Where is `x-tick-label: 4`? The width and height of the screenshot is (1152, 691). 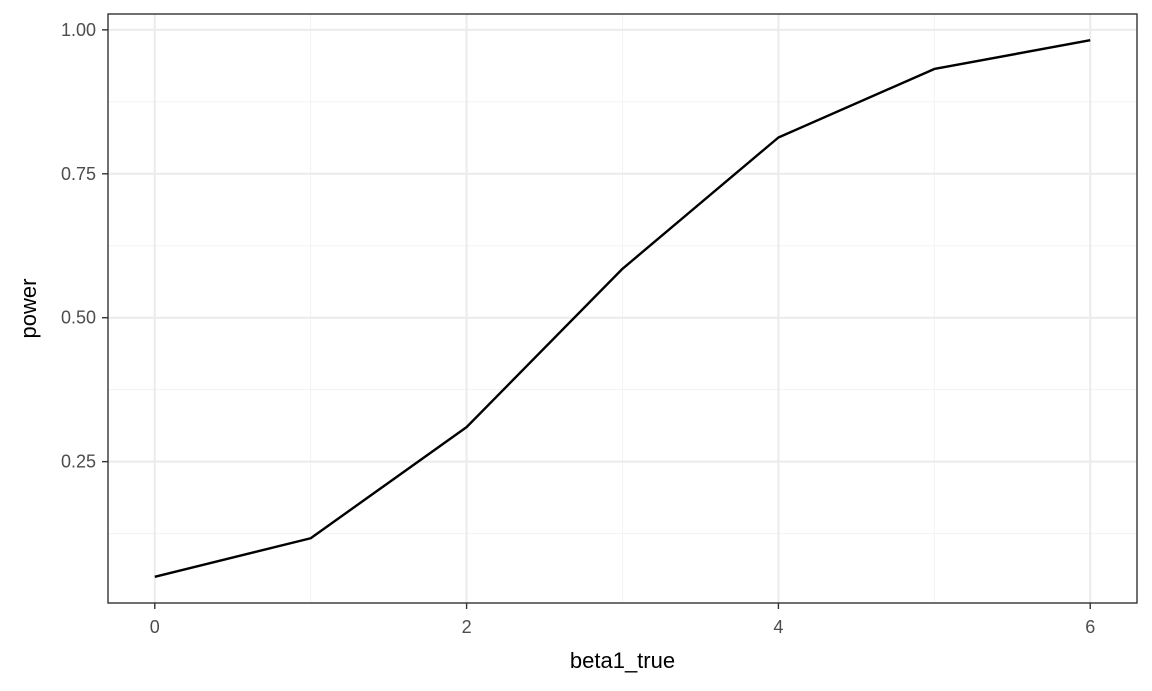 x-tick-label: 4 is located at coordinates (778, 627).